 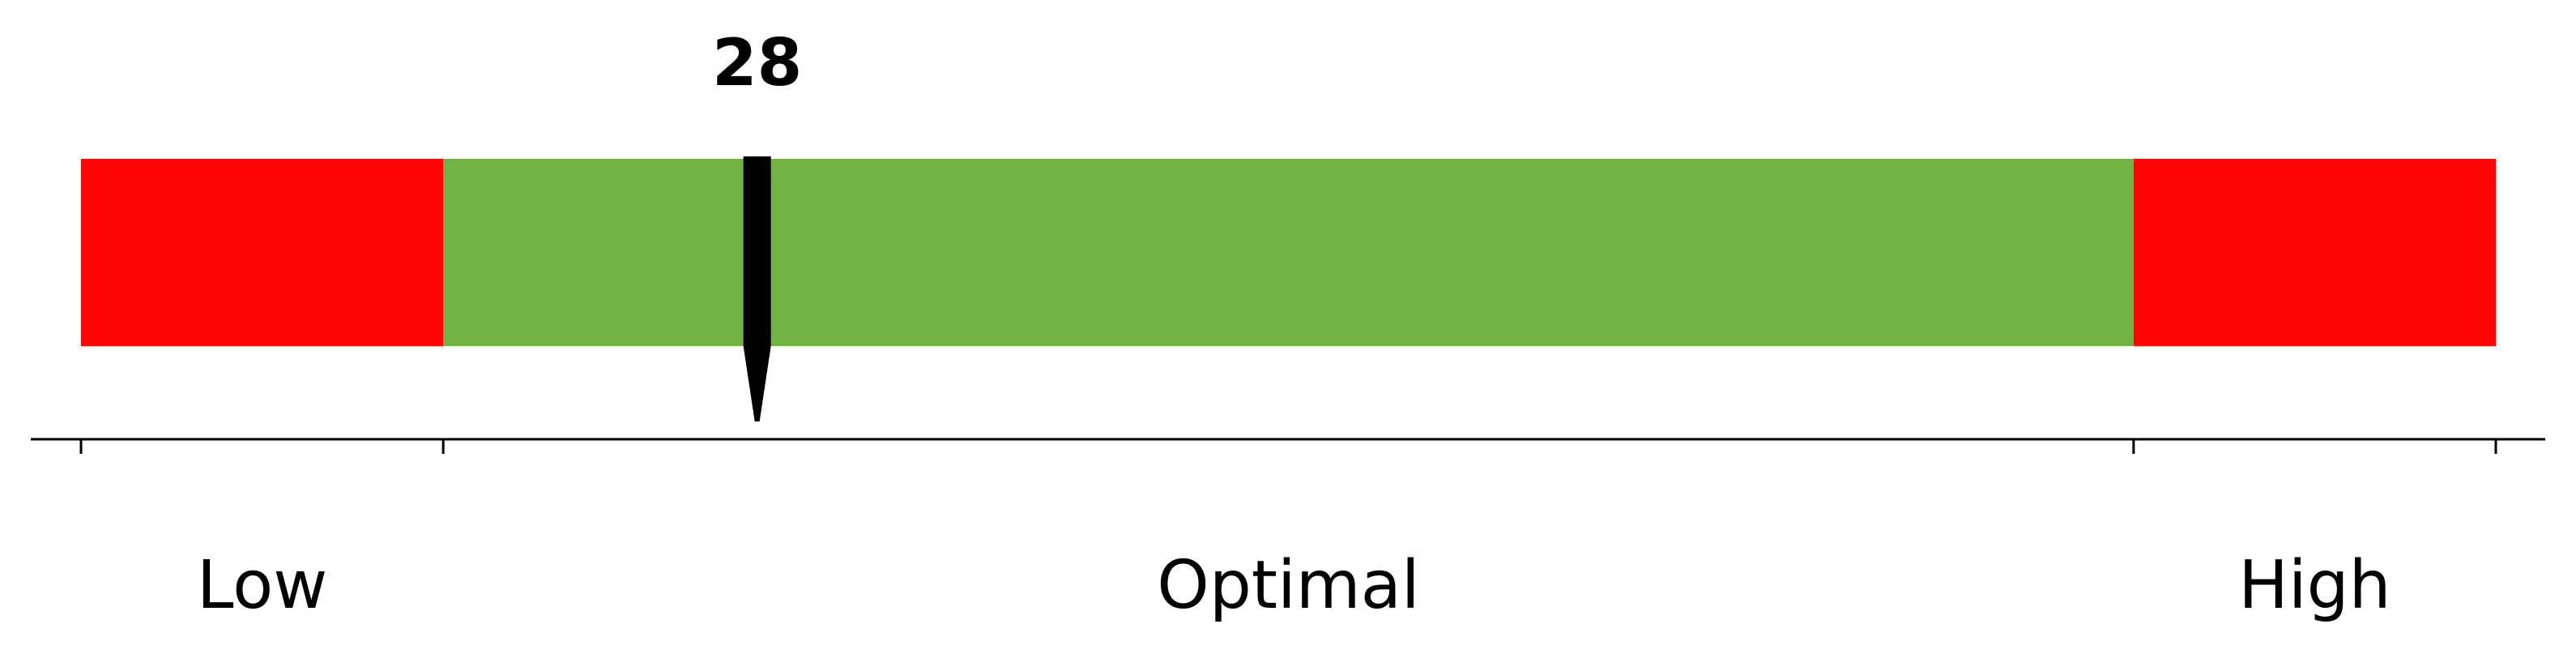 What do you see at coordinates (1288, 446) in the screenshot?
I see `axis-ticks` at bounding box center [1288, 446].